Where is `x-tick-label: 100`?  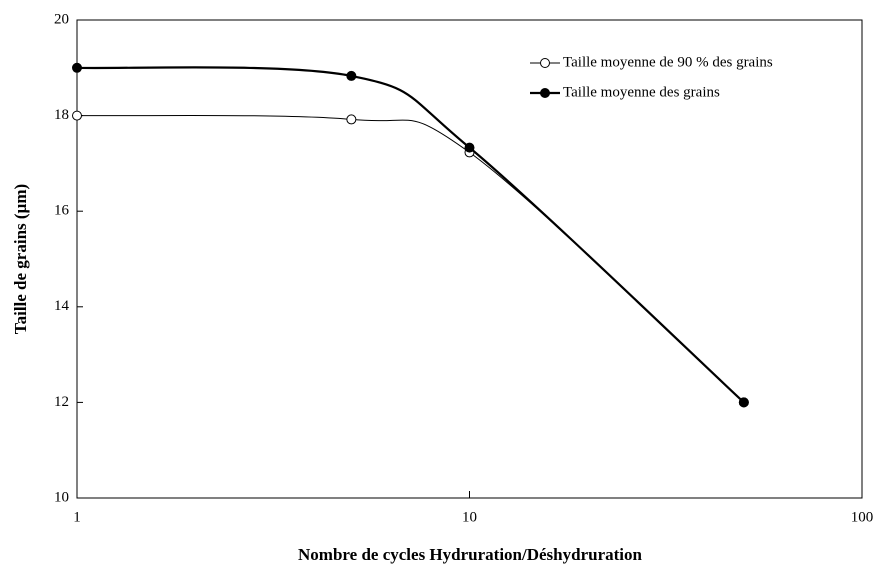
x-tick-label: 100 is located at coordinates (862, 517).